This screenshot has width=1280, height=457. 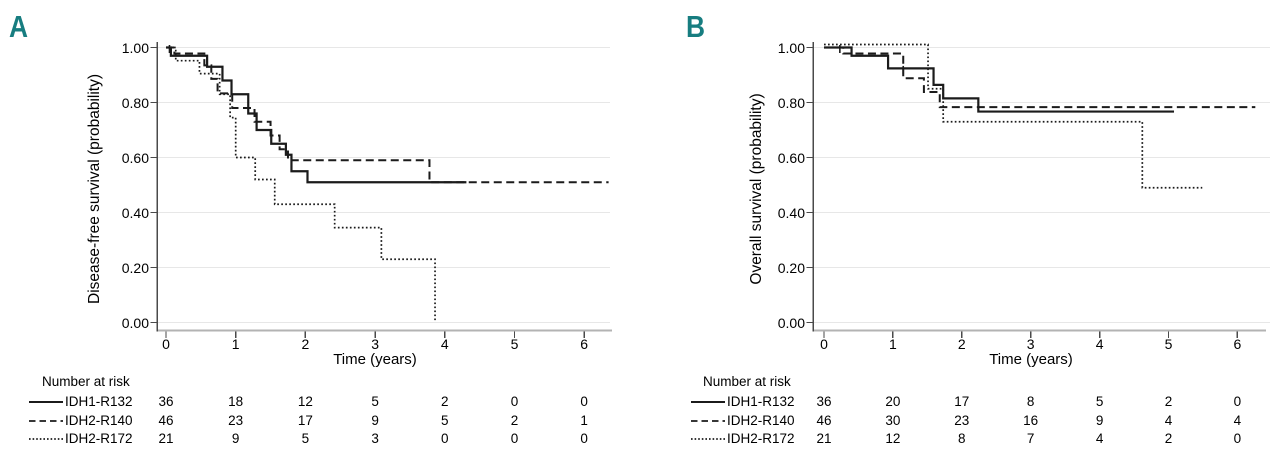 I want to click on panel-b-risk-series-label: IDH2-R140, so click(x=761, y=420).